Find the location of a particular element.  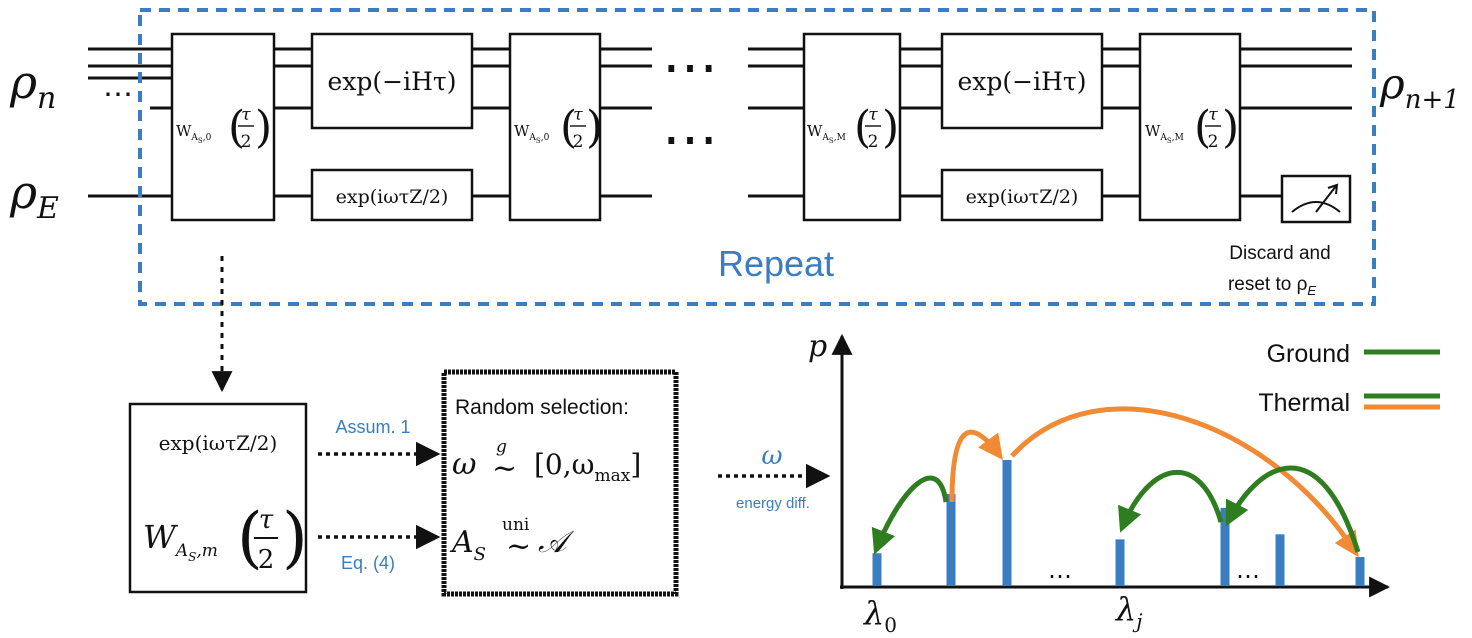

mid-dots-top: ⋯ is located at coordinates (690, 67).